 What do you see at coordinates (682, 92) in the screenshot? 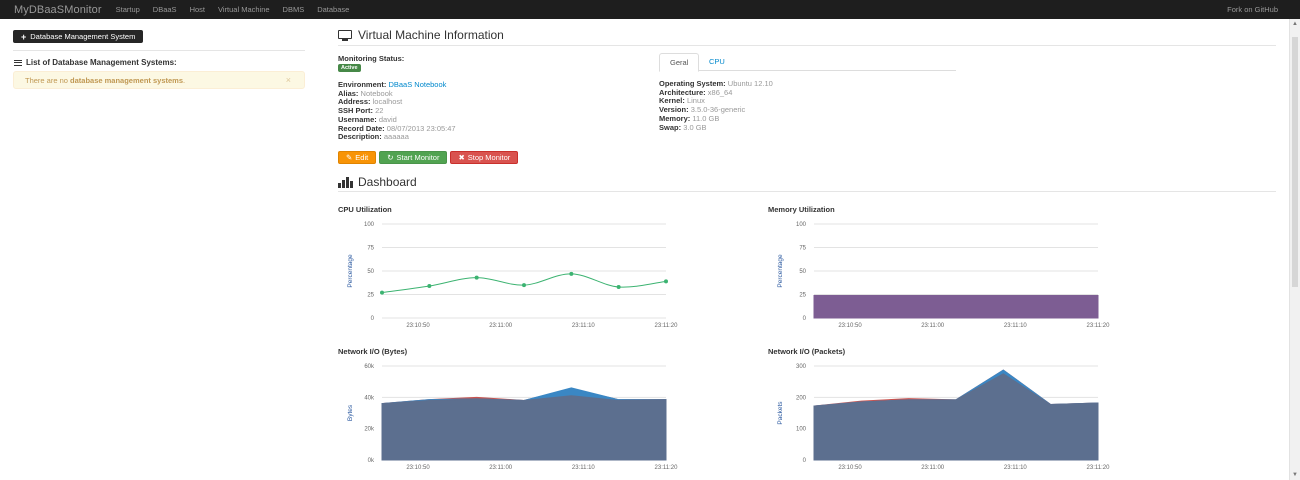
I see `sys-label: Architecture:` at bounding box center [682, 92].